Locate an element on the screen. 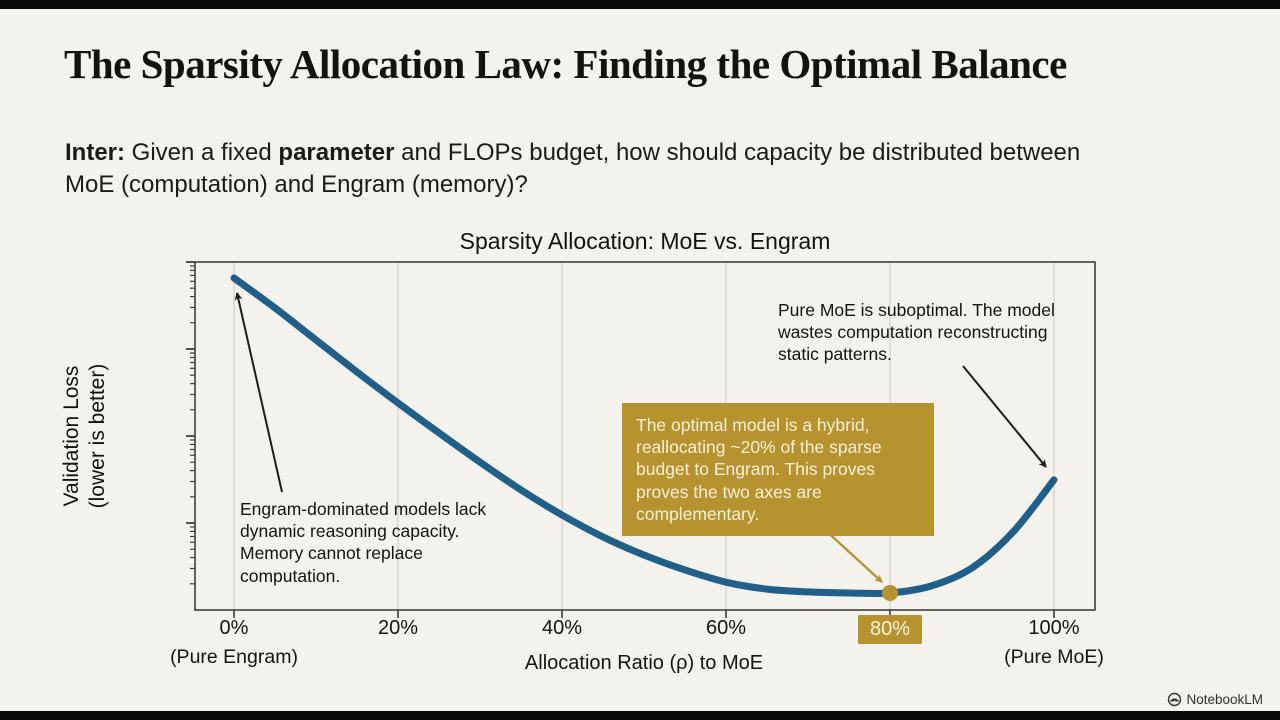 The height and width of the screenshot is (720, 1280). x-tick-80-highlighted: 80% is located at coordinates (890, 629).